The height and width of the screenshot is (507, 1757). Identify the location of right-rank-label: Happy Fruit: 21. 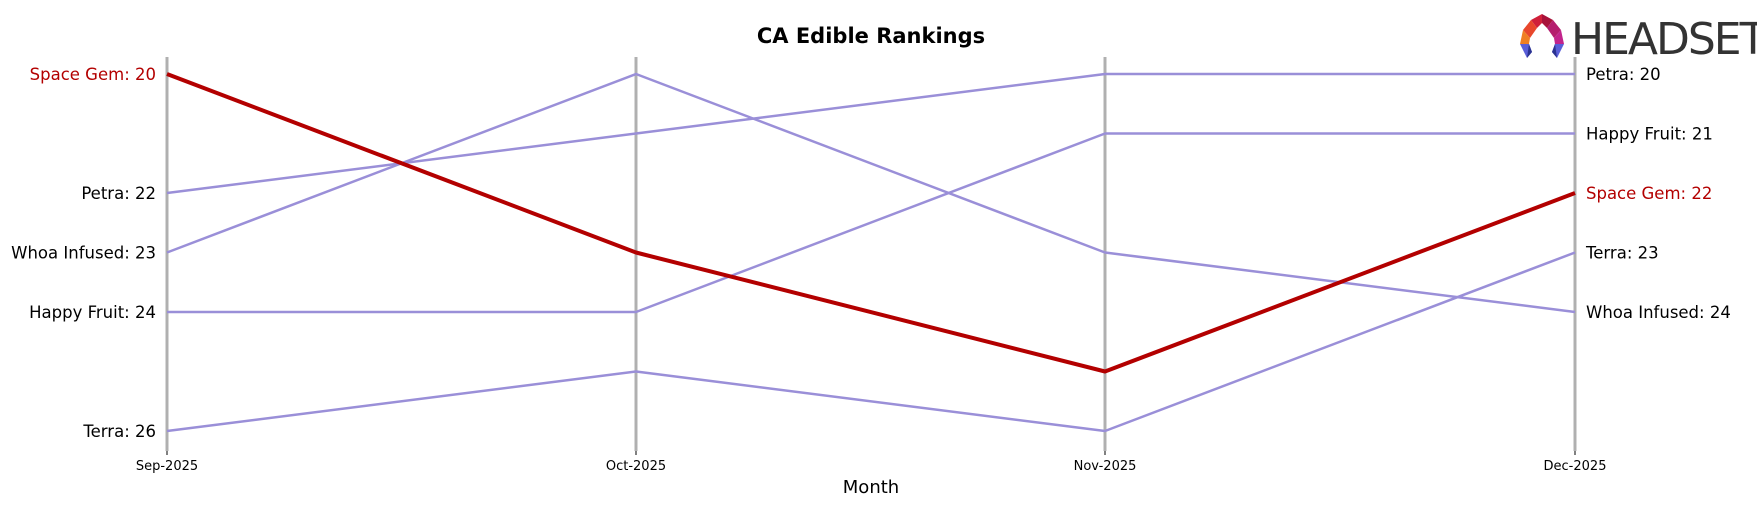
(1649, 134).